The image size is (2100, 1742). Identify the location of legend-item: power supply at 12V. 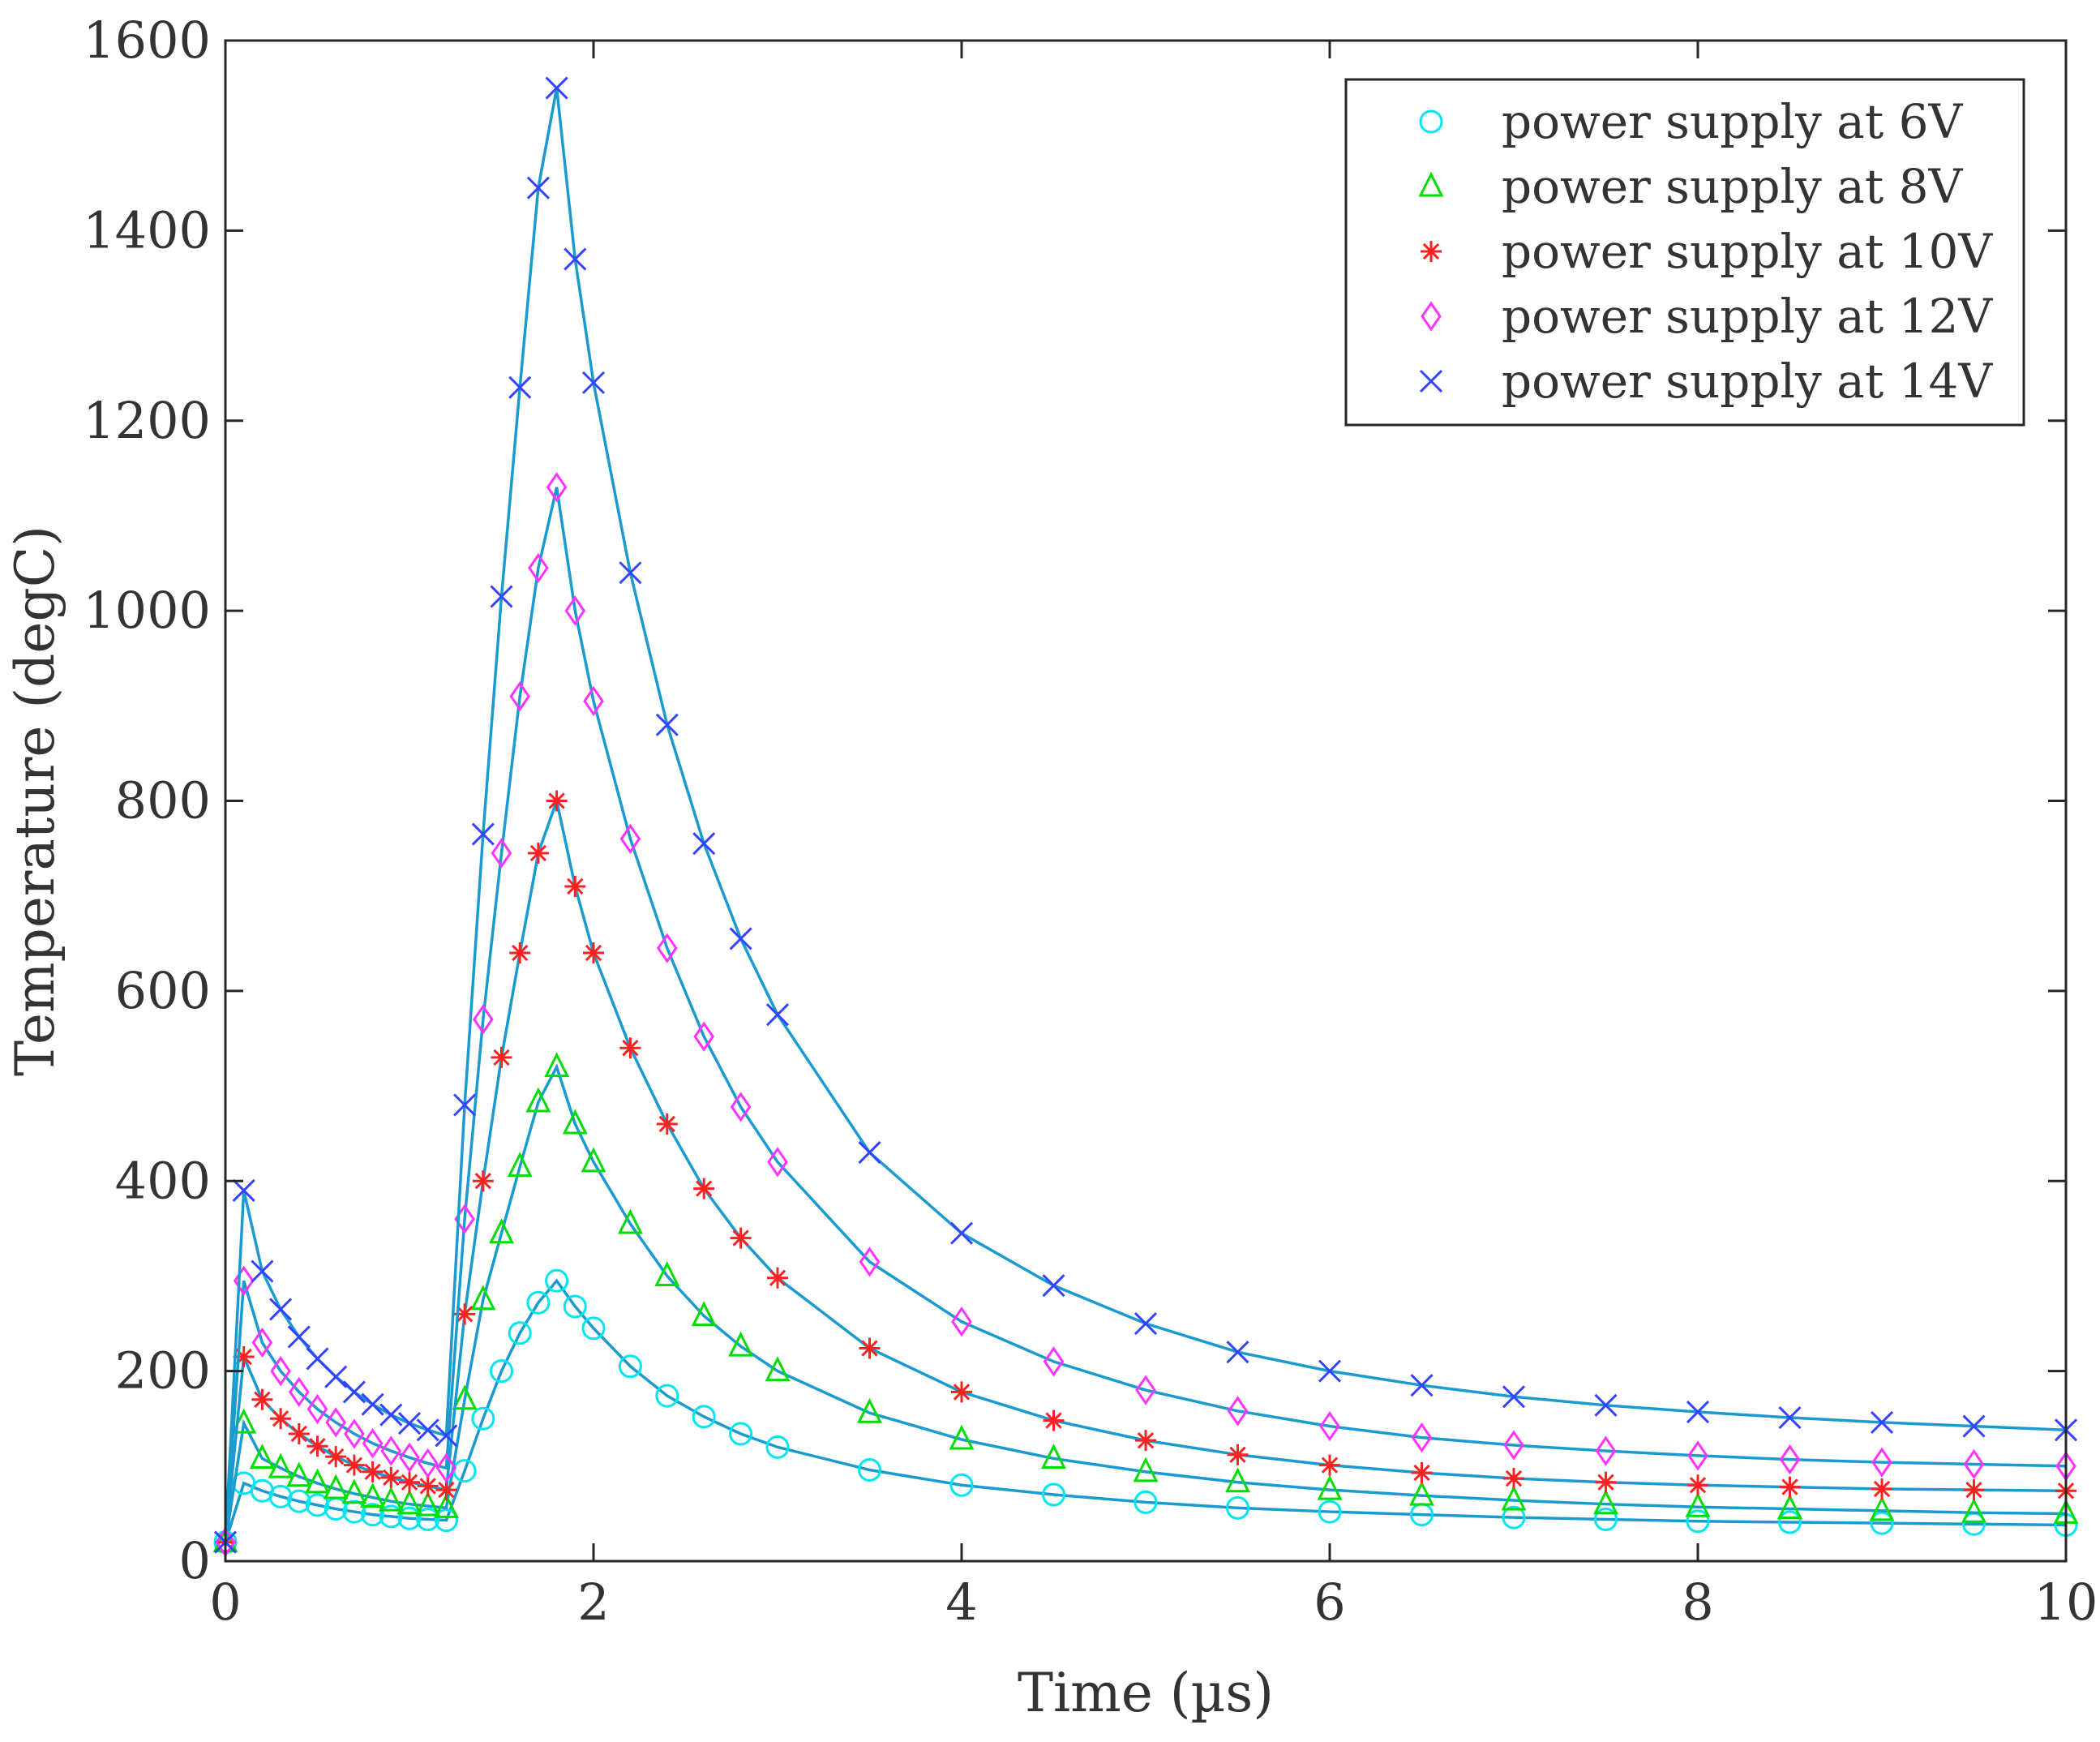
(1707, 316).